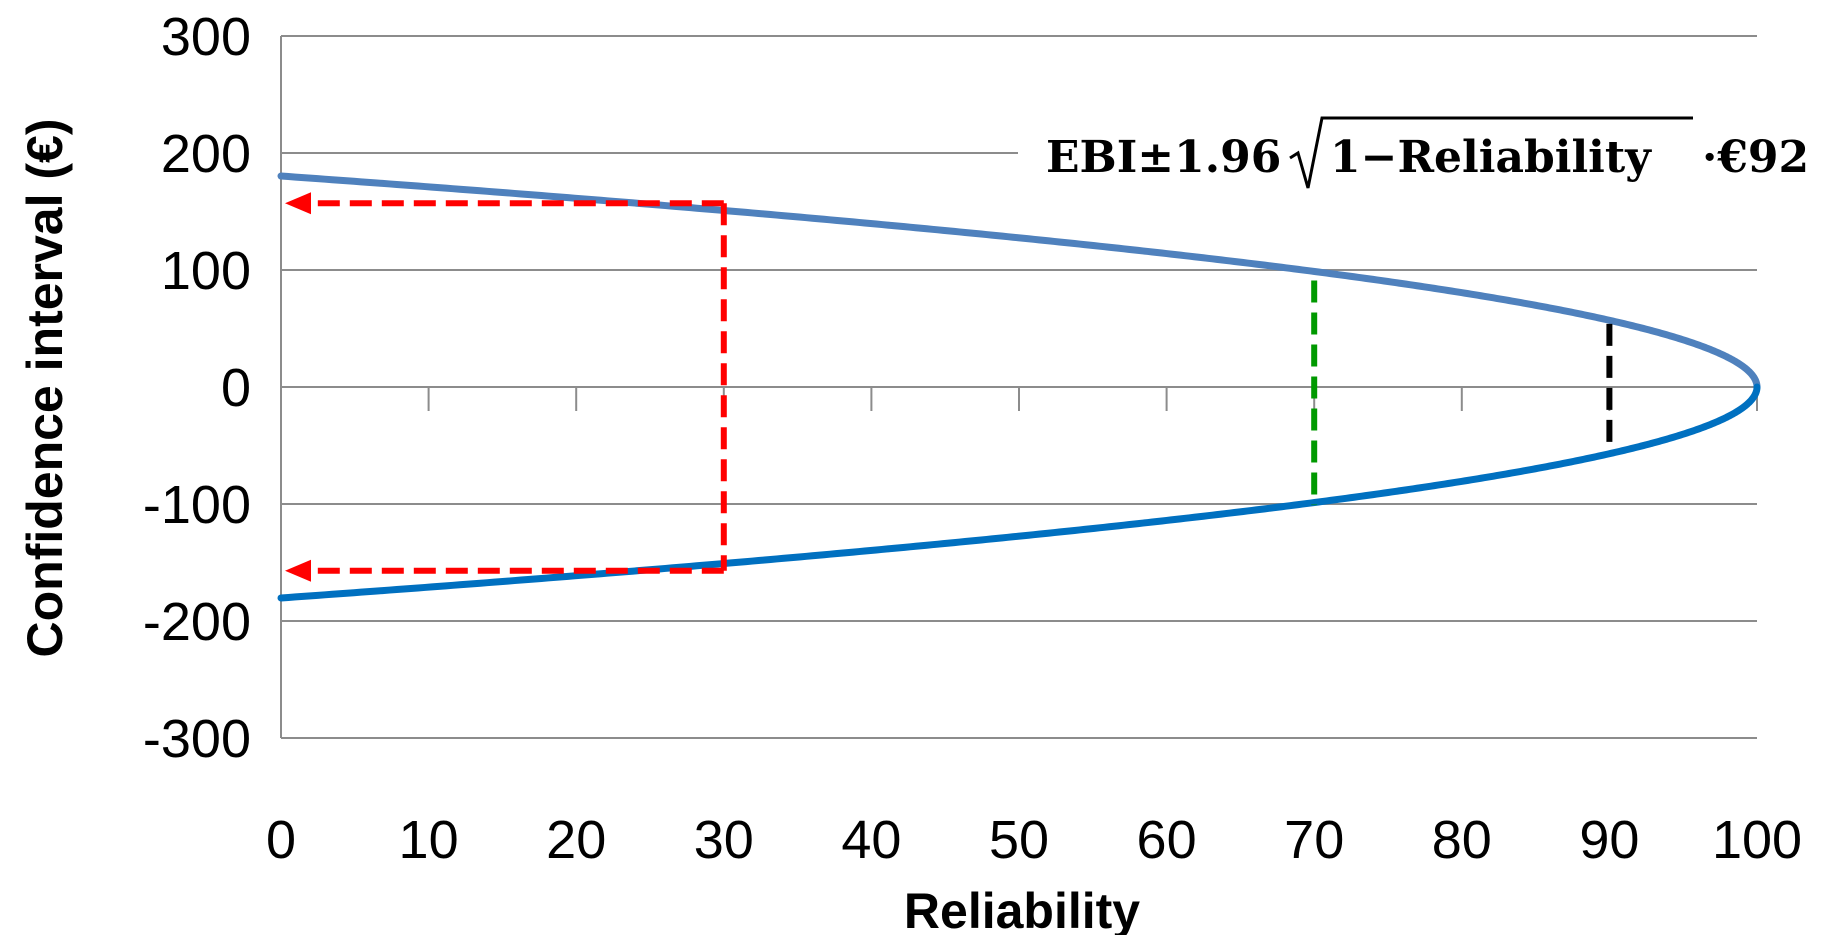 Image resolution: width=1836 pixels, height=935 pixels. I want to click on formula-radicand: 1−Reliability, so click(1491, 157).